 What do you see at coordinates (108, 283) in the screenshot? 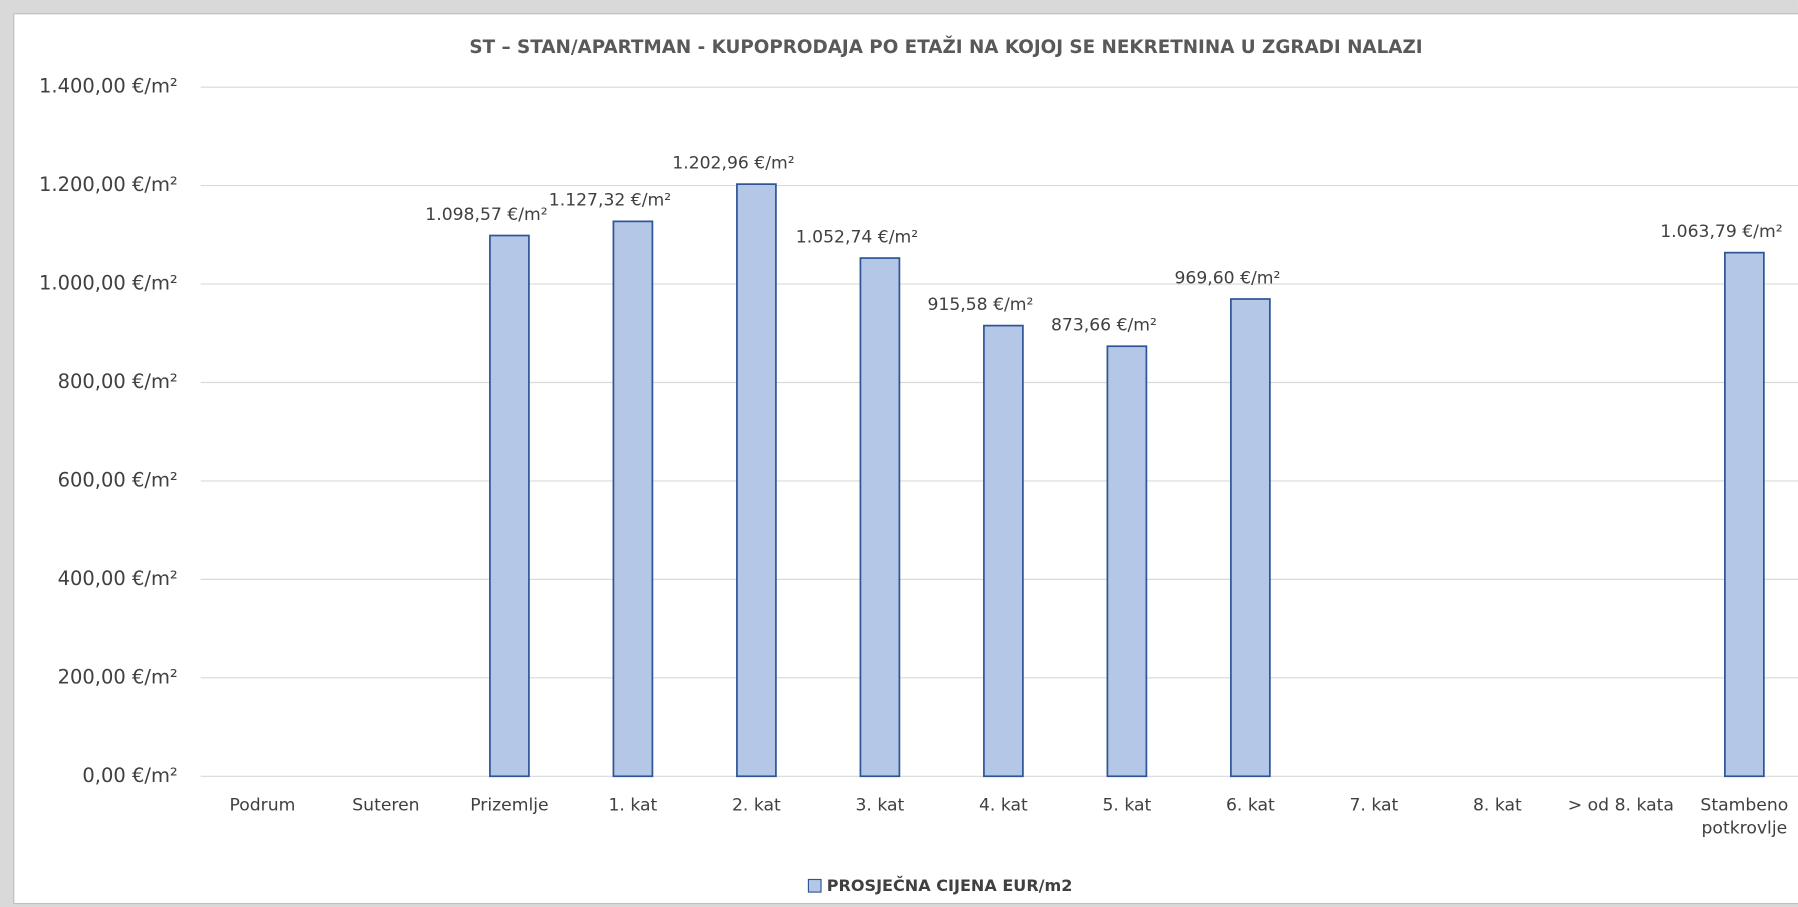
I see `y-tick-label: 1.000,00 €/m²` at bounding box center [108, 283].